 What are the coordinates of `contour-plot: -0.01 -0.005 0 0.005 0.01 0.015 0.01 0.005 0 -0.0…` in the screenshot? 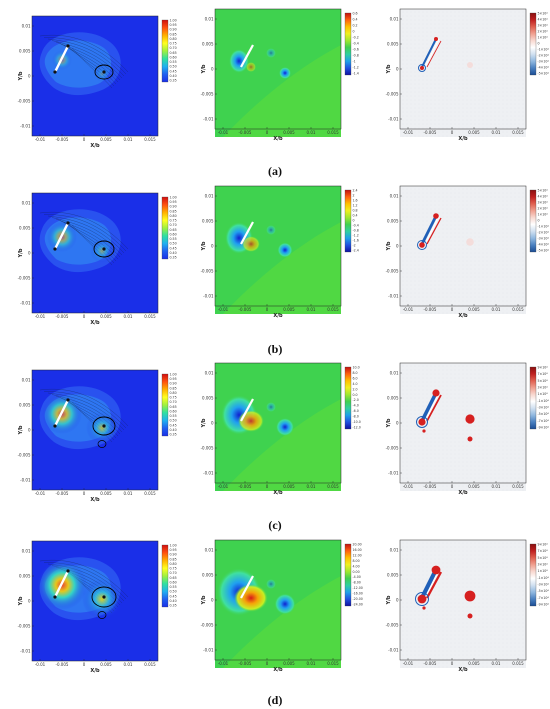 It's located at (97, 259).